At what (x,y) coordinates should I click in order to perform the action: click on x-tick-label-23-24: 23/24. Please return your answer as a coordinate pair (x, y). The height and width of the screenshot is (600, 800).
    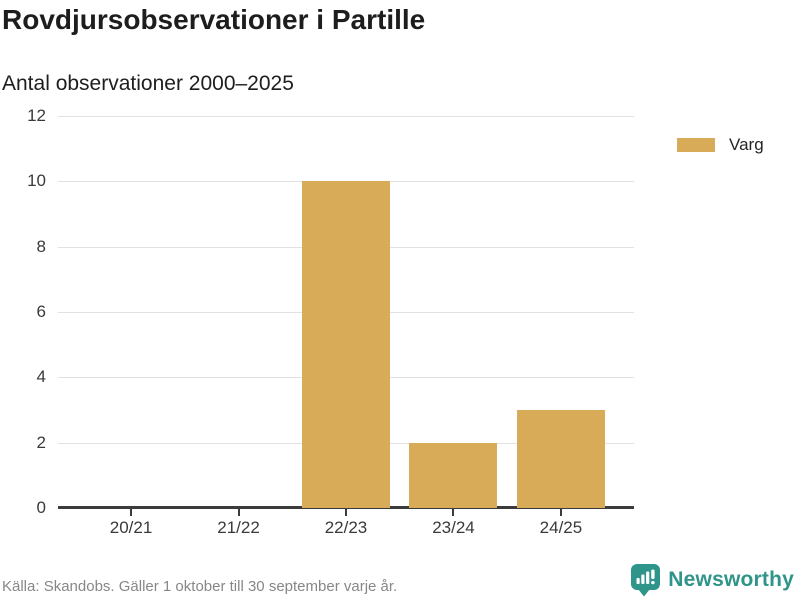
    Looking at the image, I should click on (453, 527).